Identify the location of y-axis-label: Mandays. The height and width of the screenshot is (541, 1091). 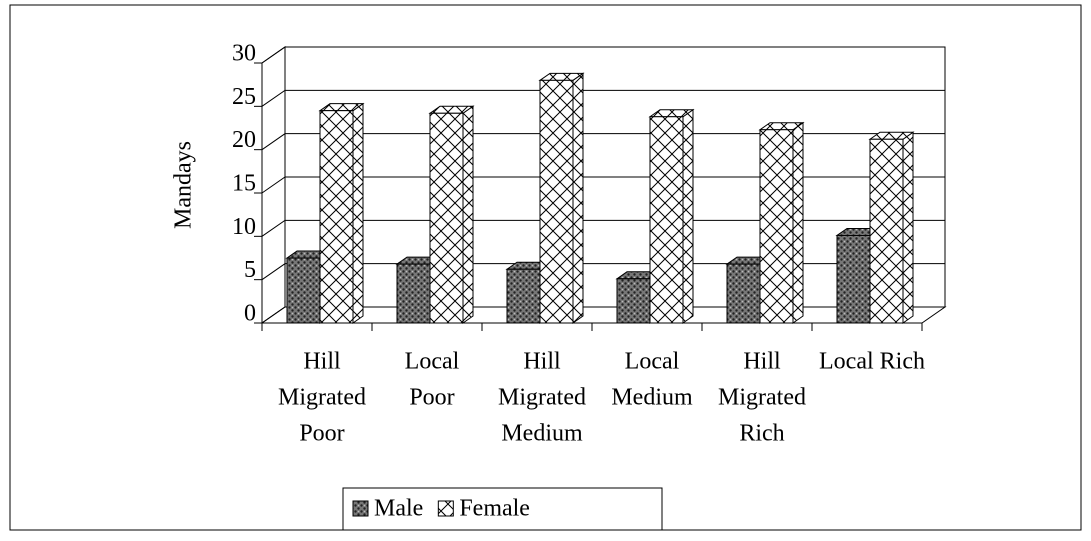
(184, 185).